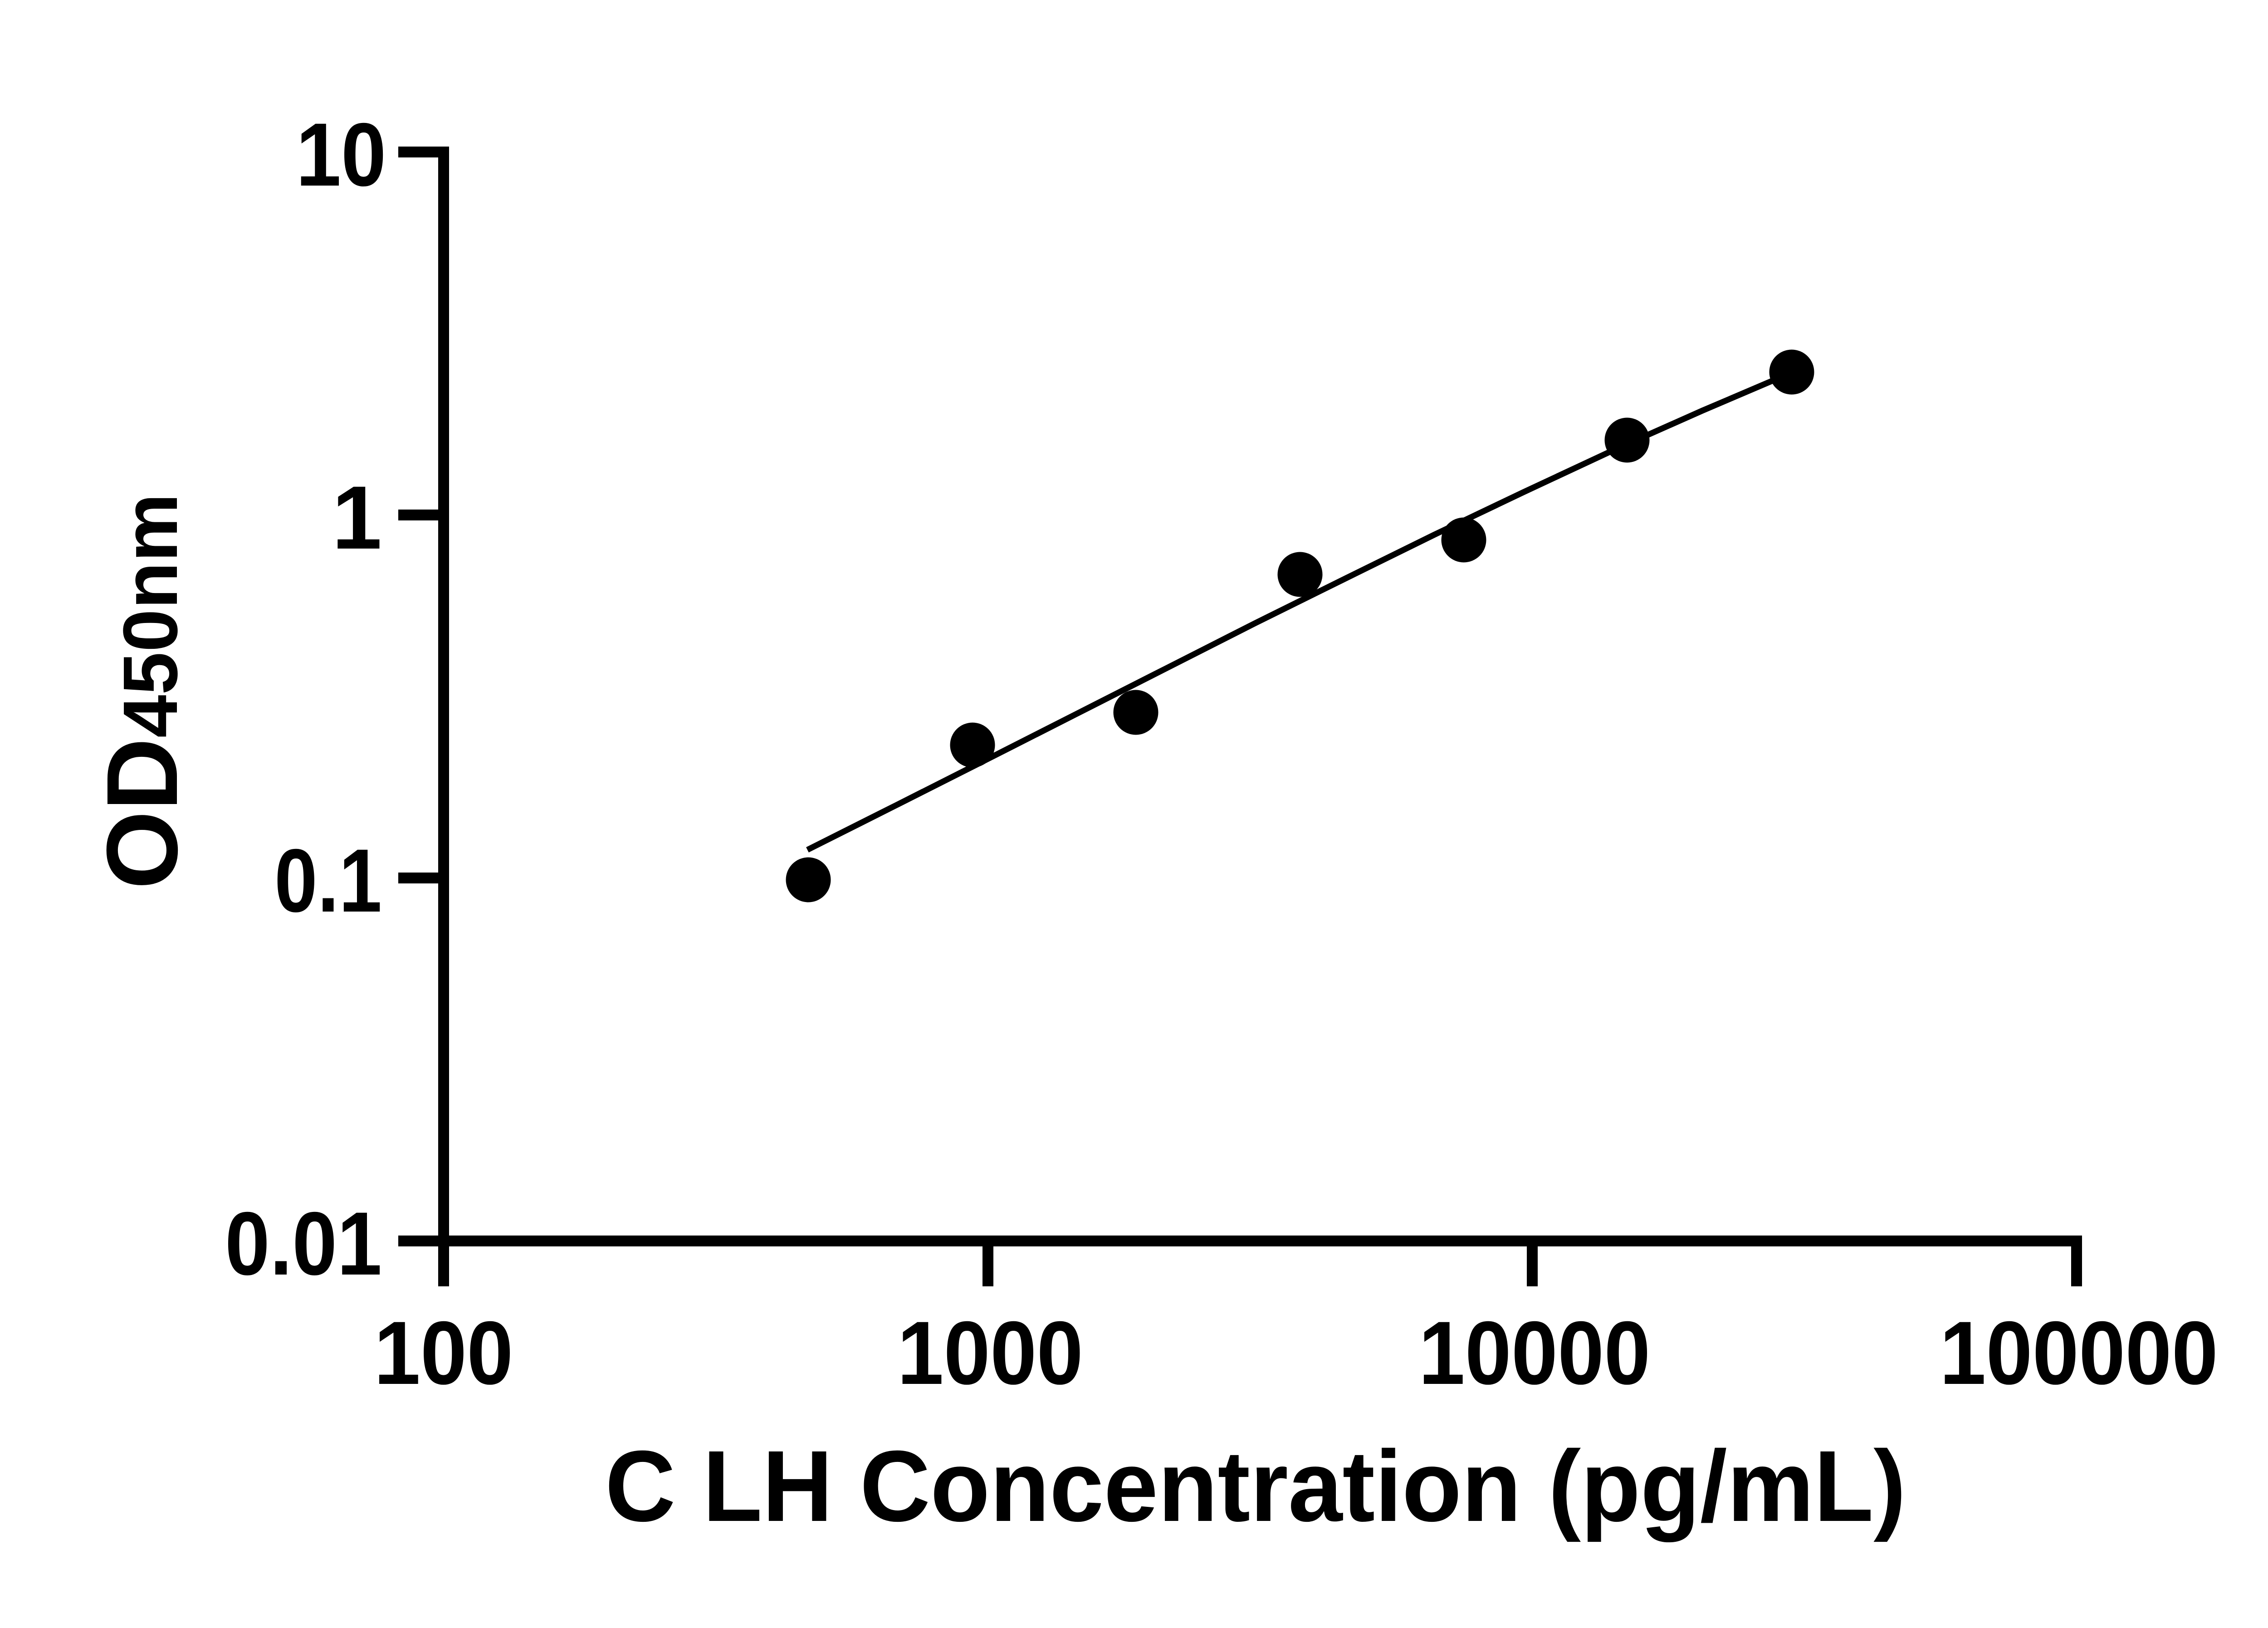 The height and width of the screenshot is (1628, 2268). Describe the element at coordinates (341, 154) in the screenshot. I see `svg-text: 10` at that location.